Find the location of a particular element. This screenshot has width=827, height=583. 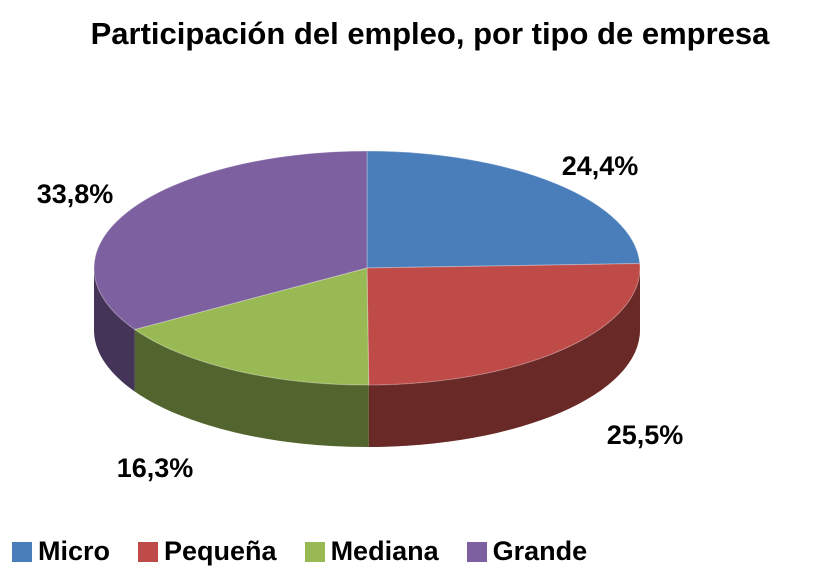

legend-label: Pequeña is located at coordinates (220, 551).